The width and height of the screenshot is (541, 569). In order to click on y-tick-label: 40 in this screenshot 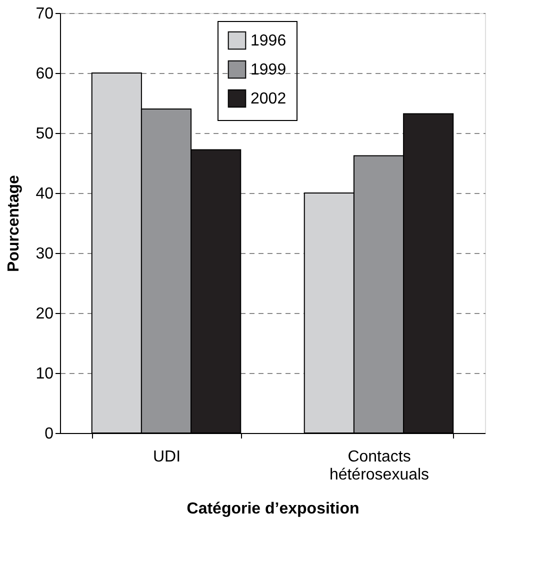, I will do `click(45, 194)`.